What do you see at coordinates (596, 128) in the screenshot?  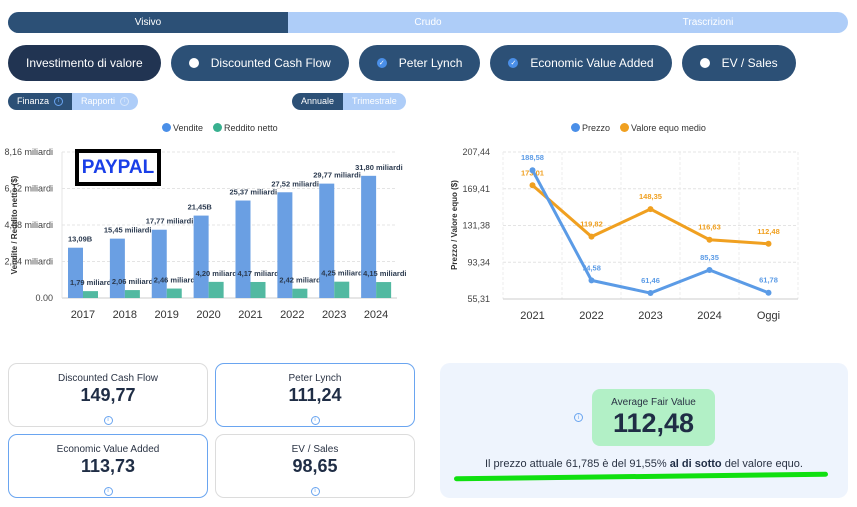 I see `legend-label: Prezzo` at bounding box center [596, 128].